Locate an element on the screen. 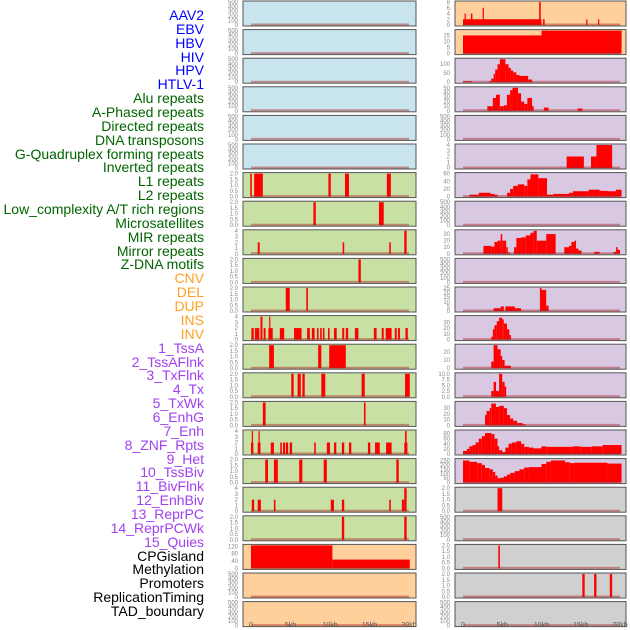 This screenshot has height=630, width=630. track-label: AAV2 is located at coordinates (186, 15).